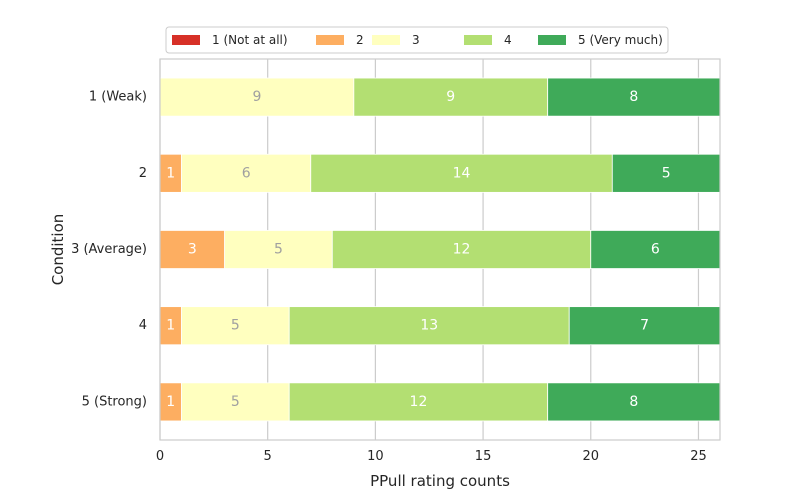  Describe the element at coordinates (440, 481) in the screenshot. I see `x-axis-title: PPull rating counts` at that location.